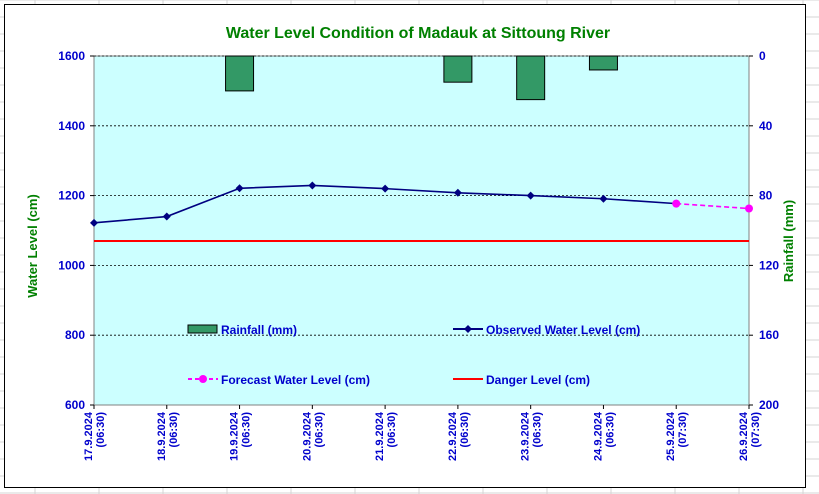 This screenshot has width=819, height=494. What do you see at coordinates (75, 335) in the screenshot?
I see `left-tick-label: 800` at bounding box center [75, 335].